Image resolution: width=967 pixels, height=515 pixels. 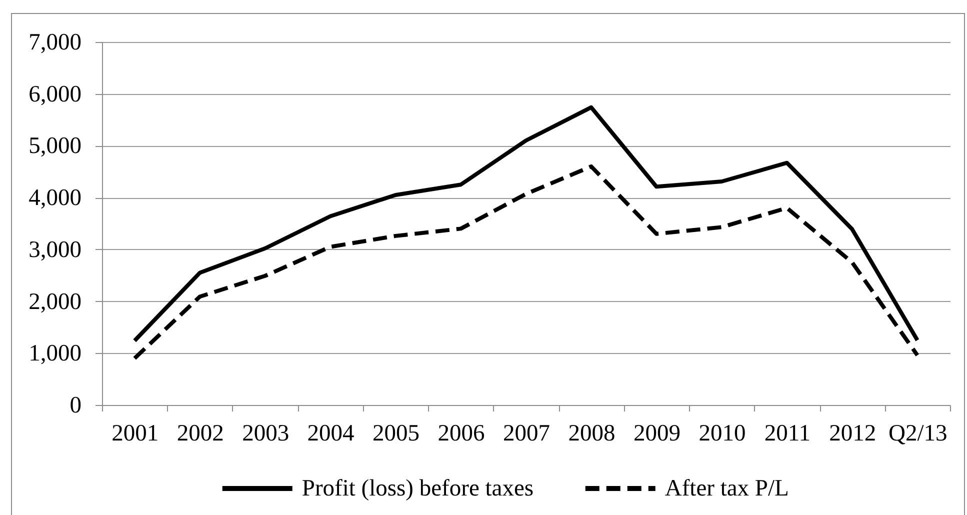 I want to click on y-tick-label: 4,000, so click(x=55, y=198).